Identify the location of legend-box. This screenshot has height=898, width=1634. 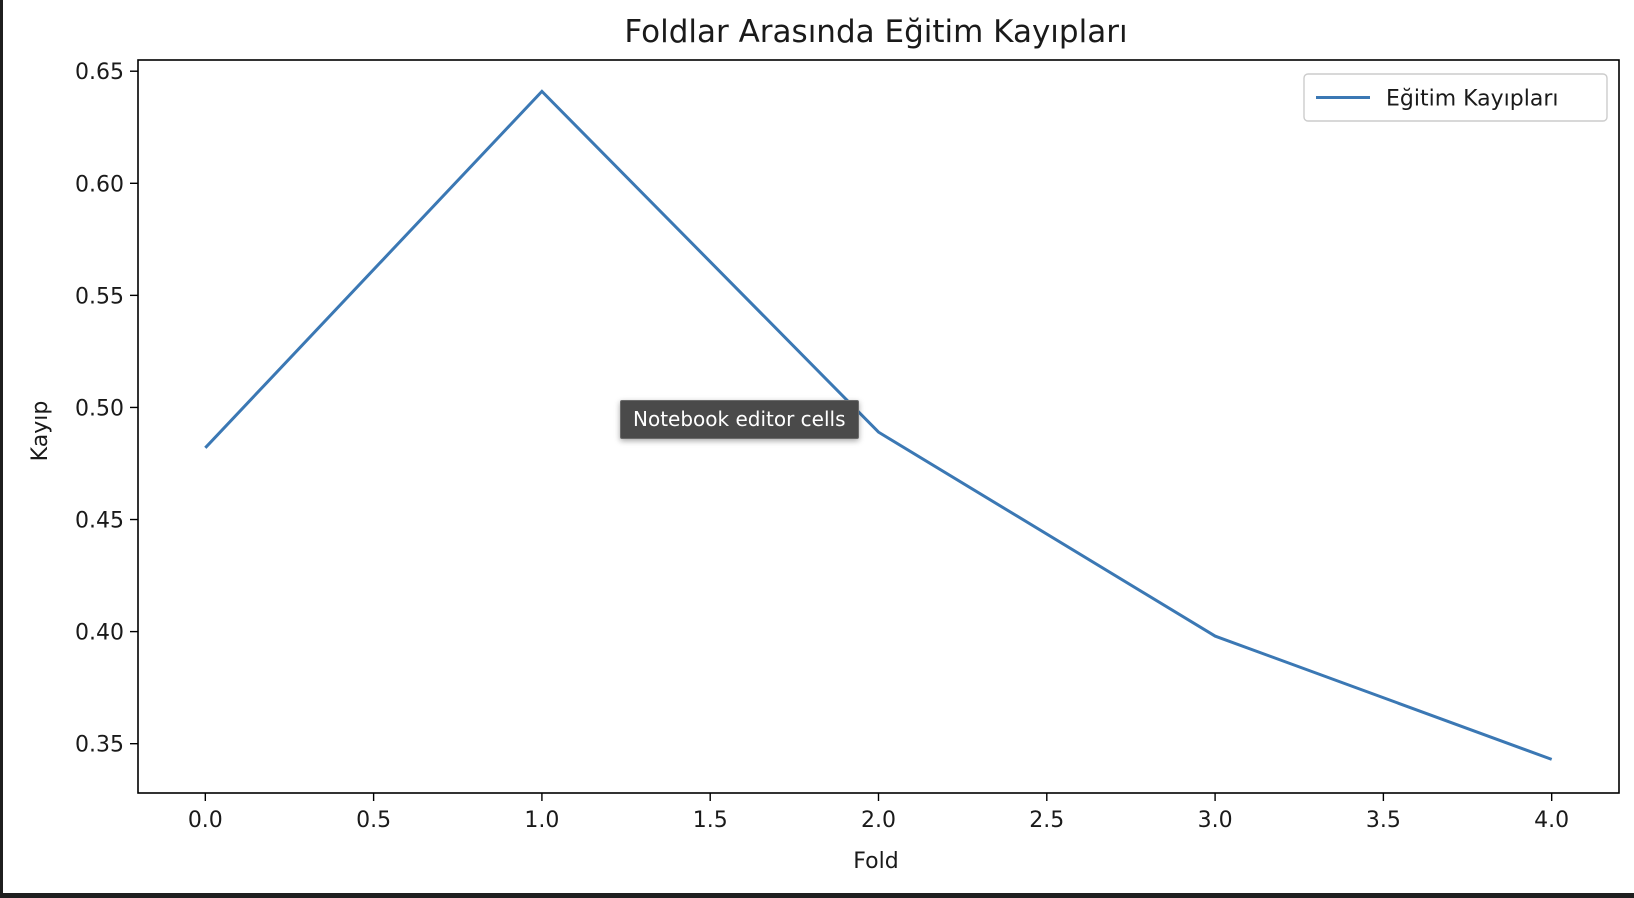
(1455, 97).